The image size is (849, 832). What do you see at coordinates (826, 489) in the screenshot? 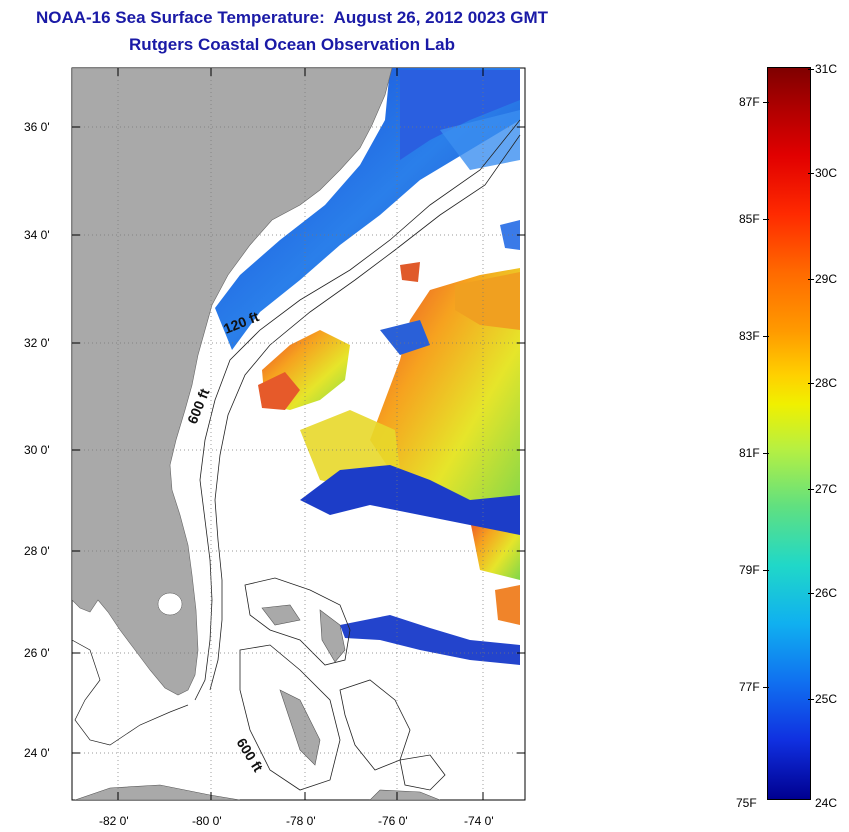
I see `colorbar-celsius-label: 27C` at bounding box center [826, 489].